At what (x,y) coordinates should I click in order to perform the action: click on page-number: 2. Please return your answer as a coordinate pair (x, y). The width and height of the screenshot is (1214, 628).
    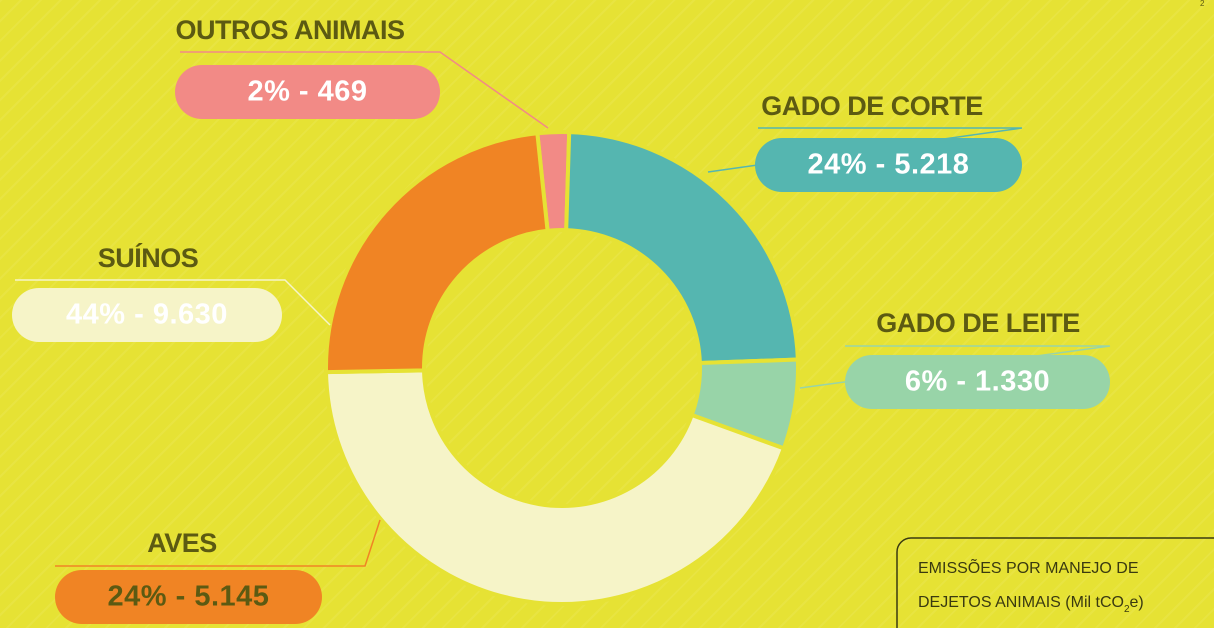
    Looking at the image, I should click on (1202, 4).